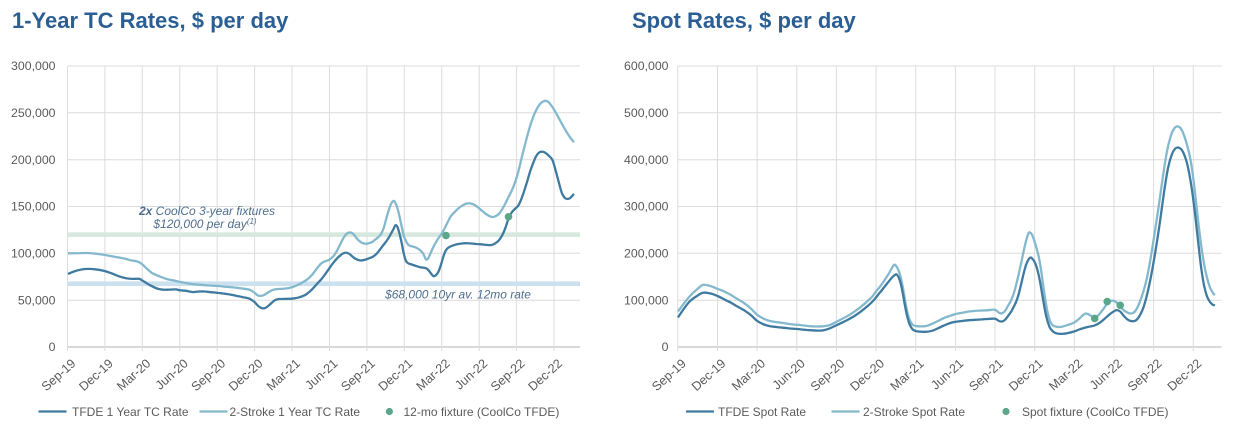  I want to click on svg-text: 2x CoolCo 3-year fixtures, so click(206, 211).